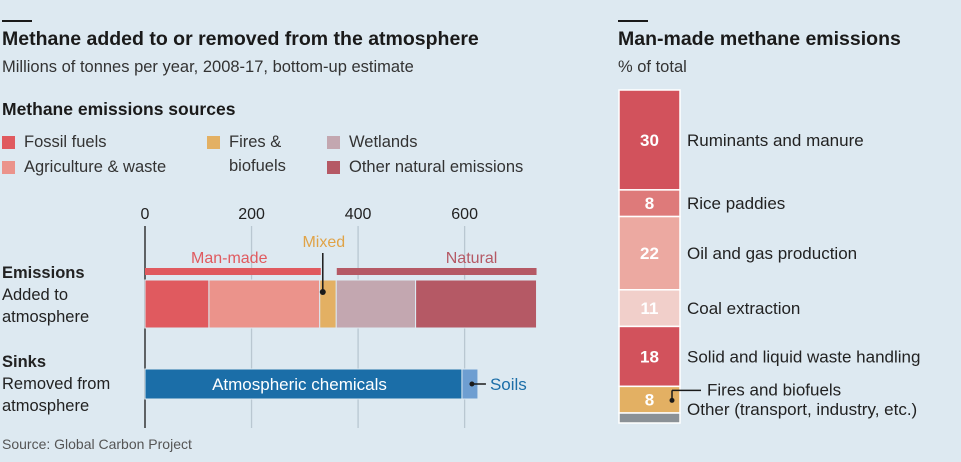  Describe the element at coordinates (145, 214) in the screenshot. I see `x-tick-label: 0` at that location.